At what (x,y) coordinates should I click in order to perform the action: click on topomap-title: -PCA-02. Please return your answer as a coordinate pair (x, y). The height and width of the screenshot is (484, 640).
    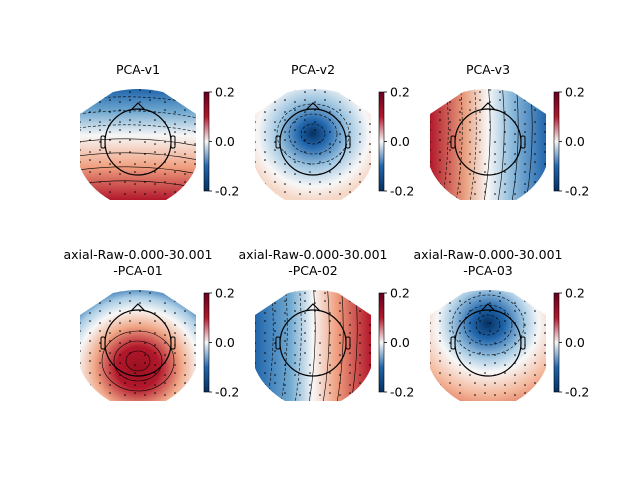
    Looking at the image, I should click on (312, 270).